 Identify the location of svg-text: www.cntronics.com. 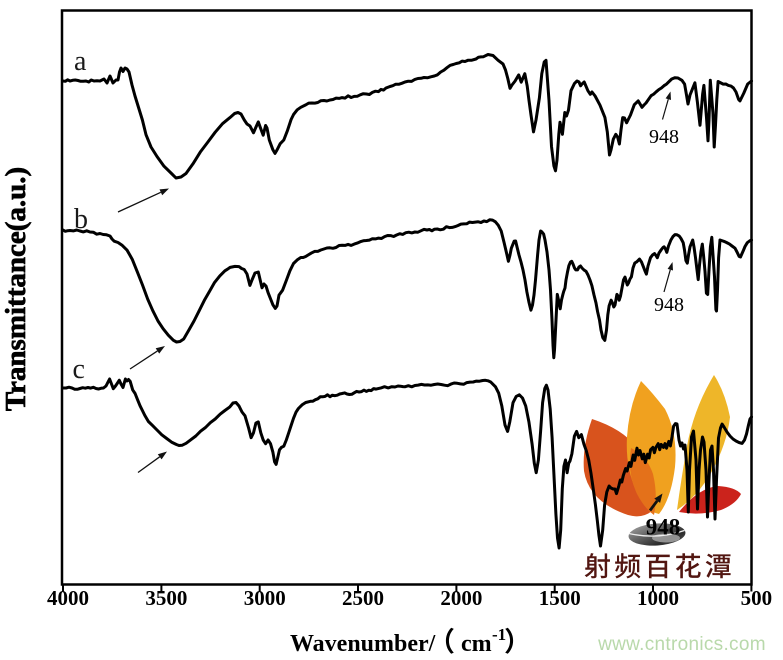
(681, 644).